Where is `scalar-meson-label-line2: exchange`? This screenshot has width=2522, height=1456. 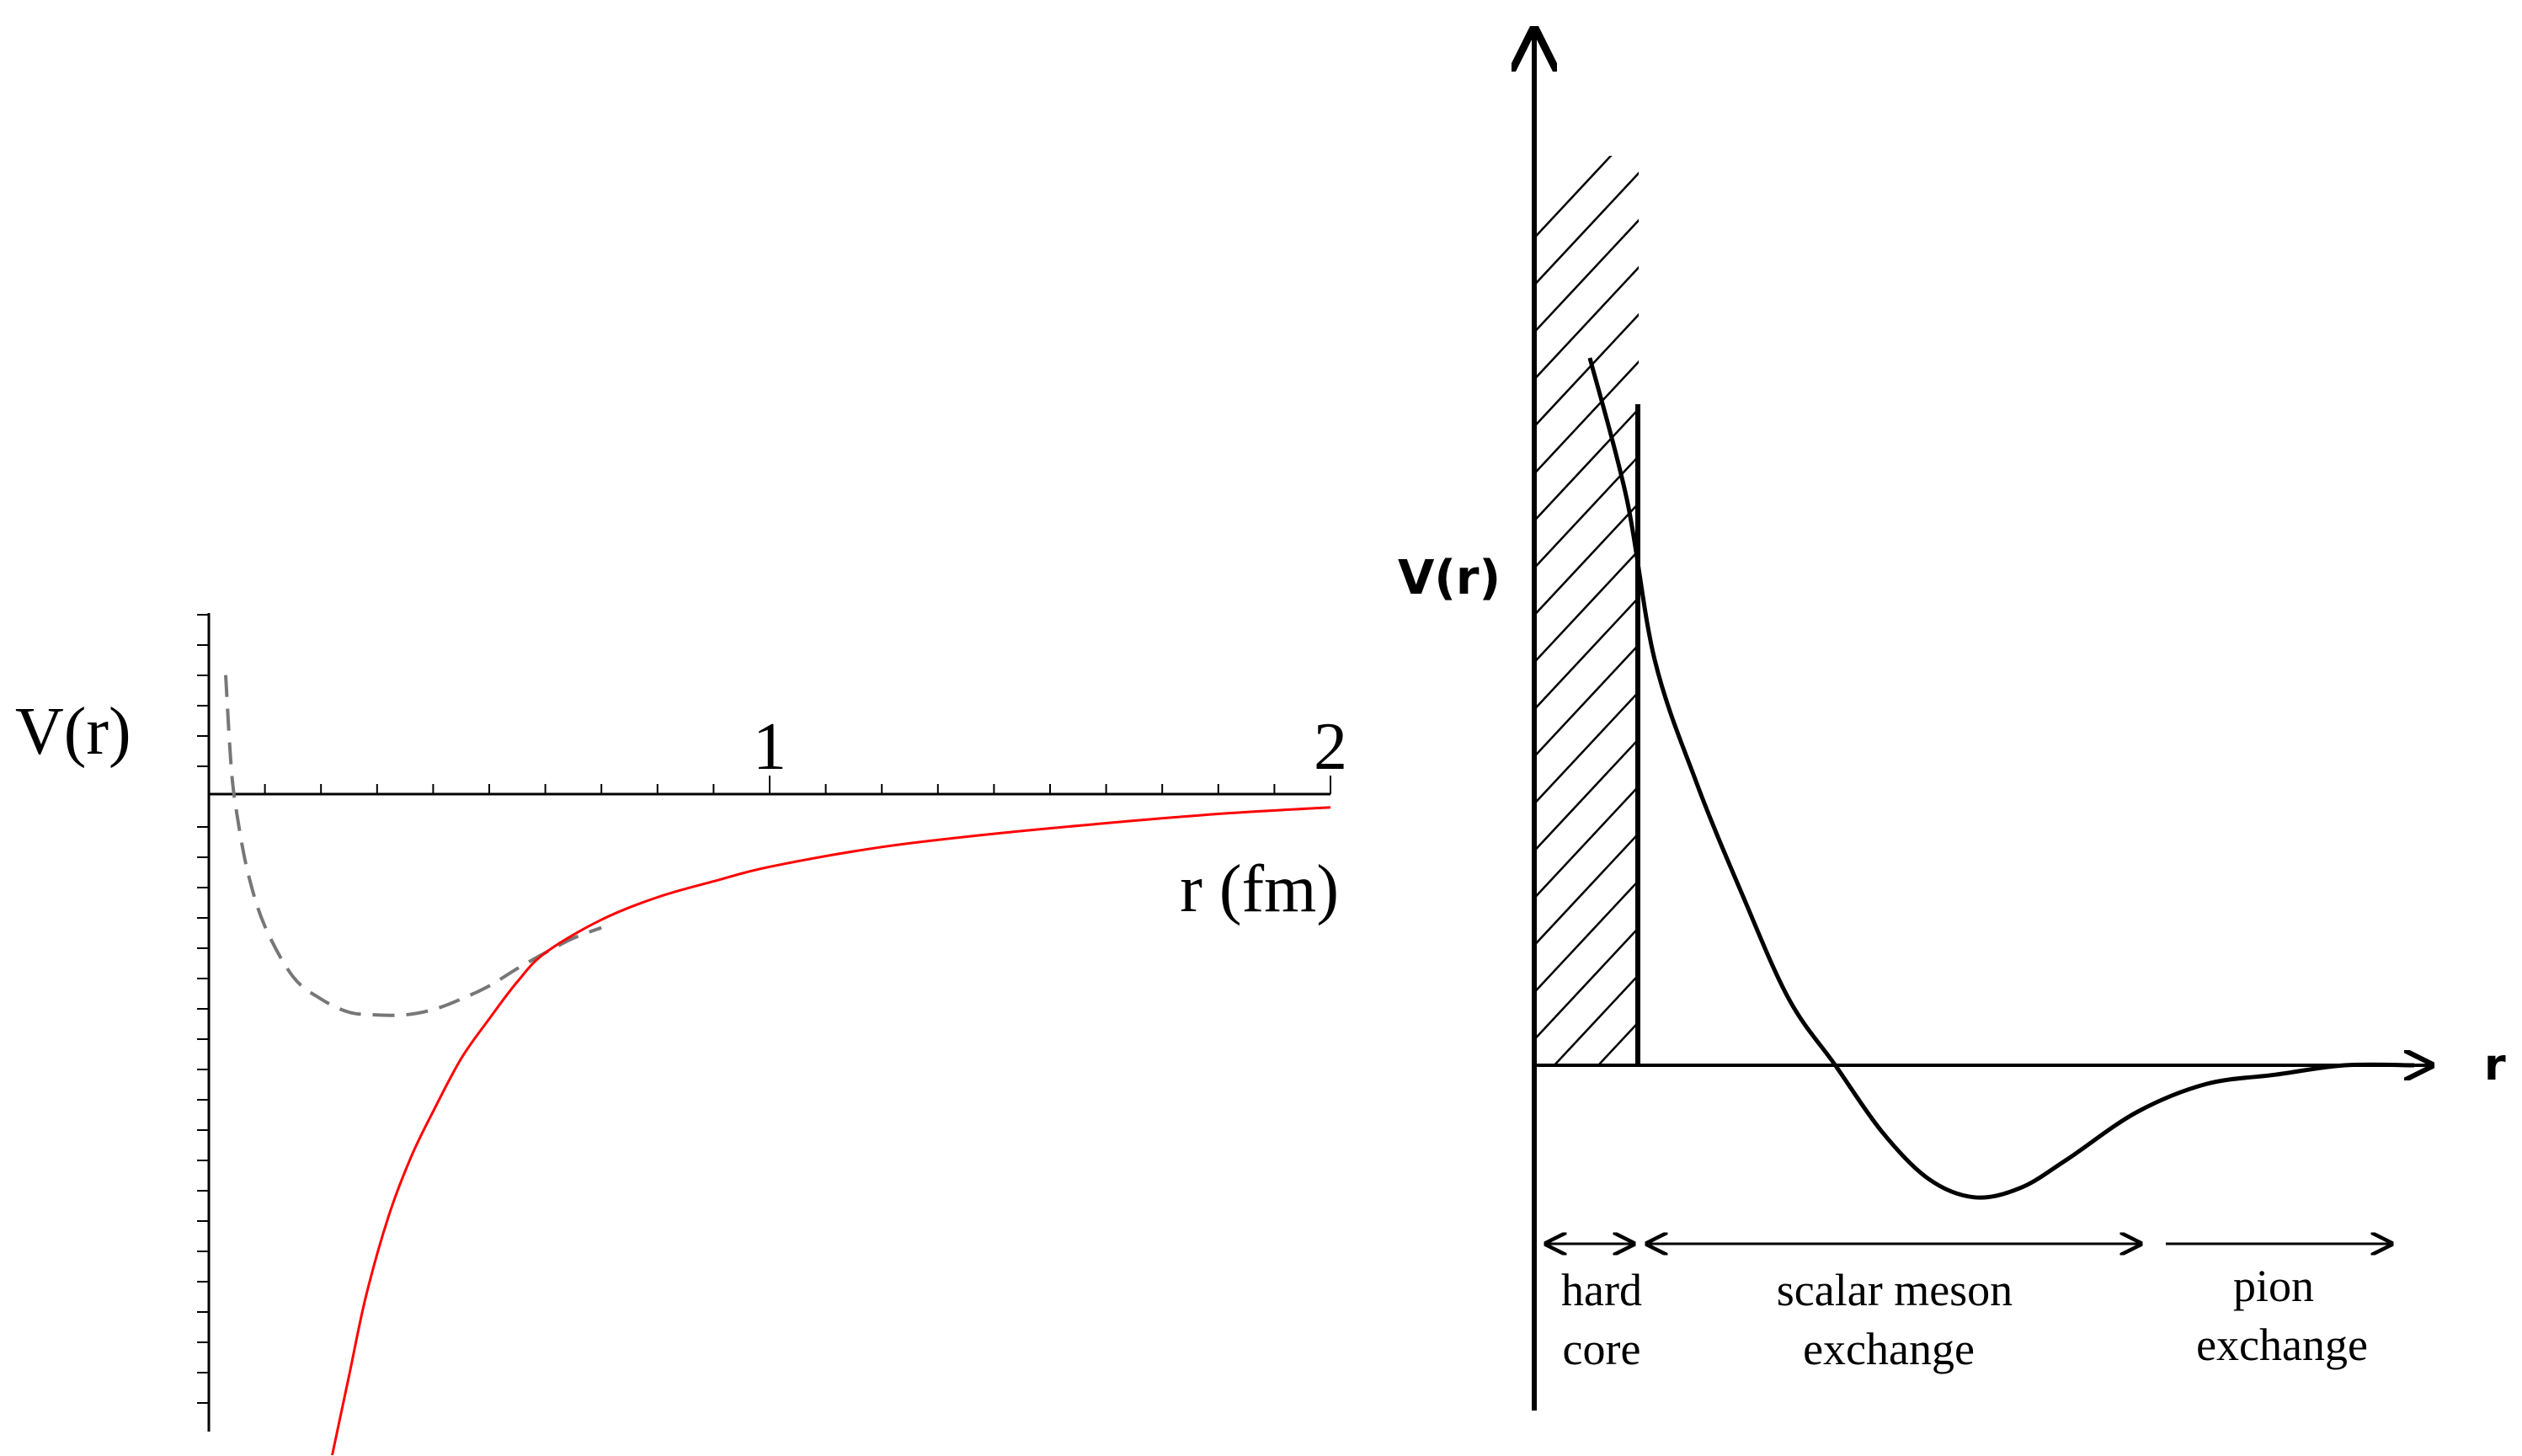
scalar-meson-label-line2: exchange is located at coordinates (1889, 1349).